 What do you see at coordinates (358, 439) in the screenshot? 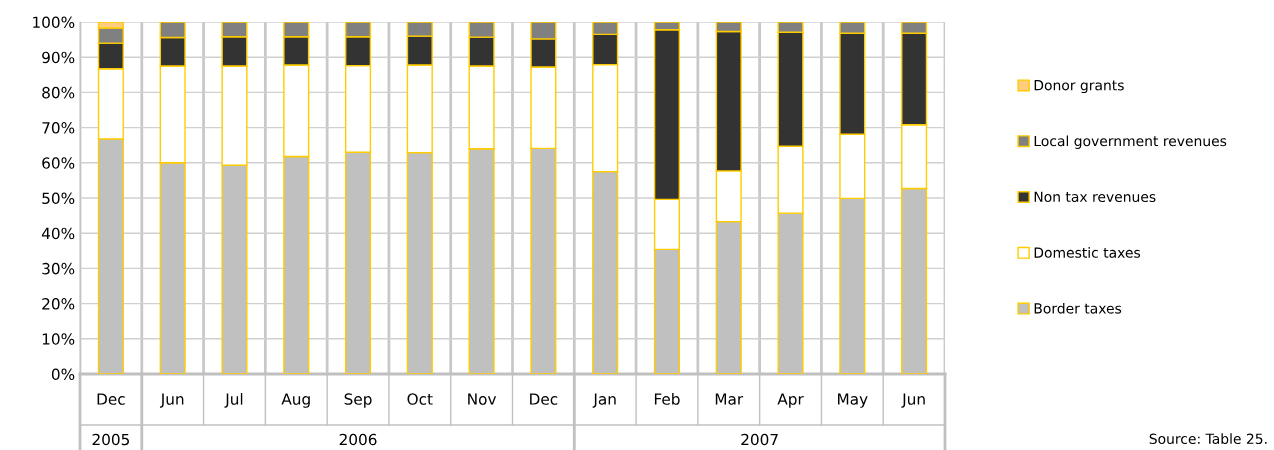
I see `text: 2006` at bounding box center [358, 439].